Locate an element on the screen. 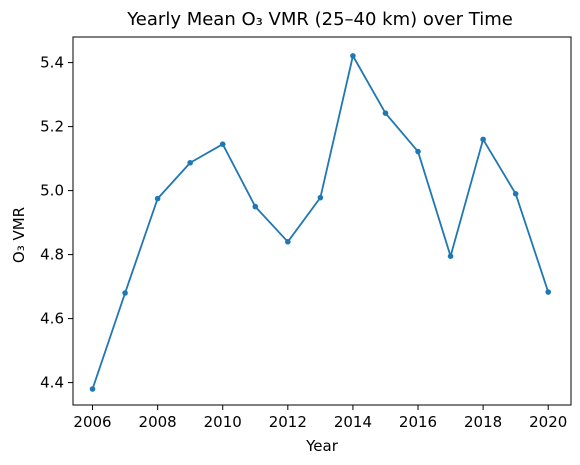 This screenshot has height=465, width=580. y-tick-label: 5.0 is located at coordinates (52, 191).